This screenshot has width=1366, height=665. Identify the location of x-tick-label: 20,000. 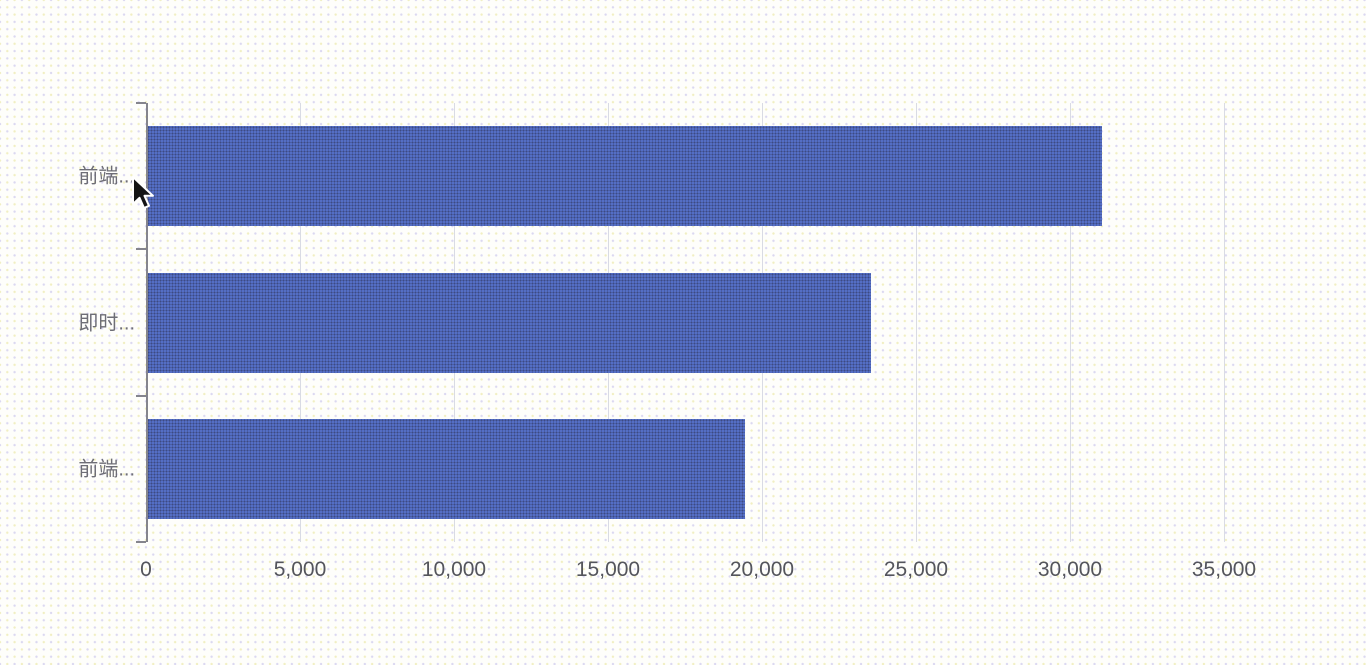
(762, 569).